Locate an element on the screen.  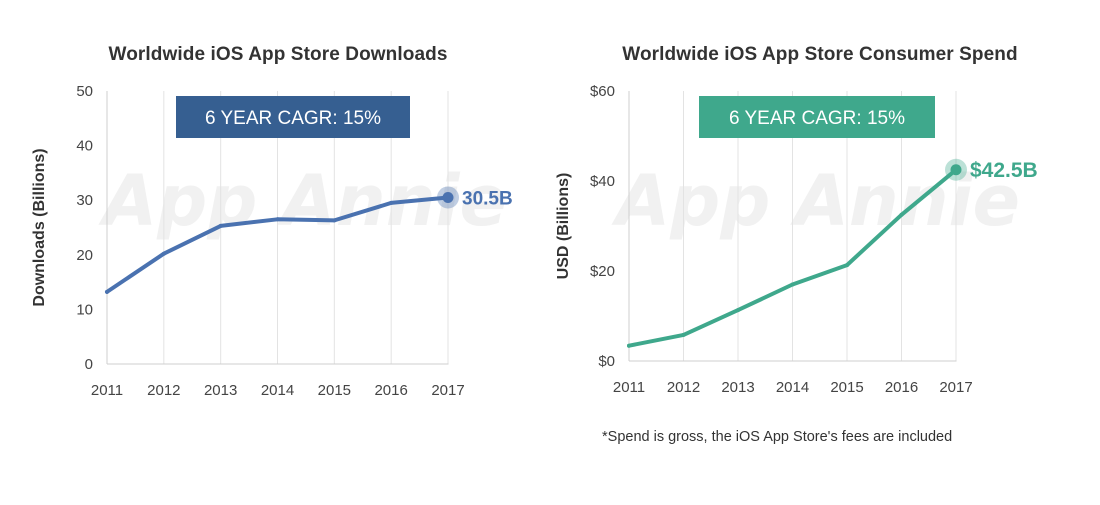
end-value-label: 30.5B is located at coordinates (487, 198).